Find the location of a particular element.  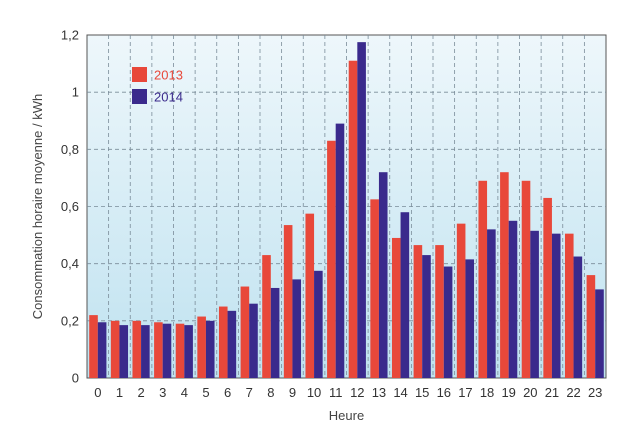

x-tick-label: 8 is located at coordinates (270, 392).